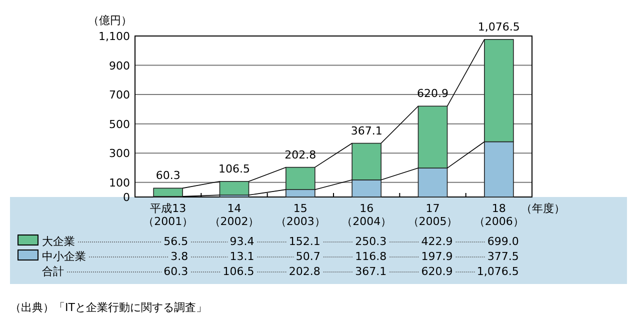  Describe the element at coordinates (168, 215) in the screenshot. I see `x-tick-label: 平成13 （2001）` at that location.